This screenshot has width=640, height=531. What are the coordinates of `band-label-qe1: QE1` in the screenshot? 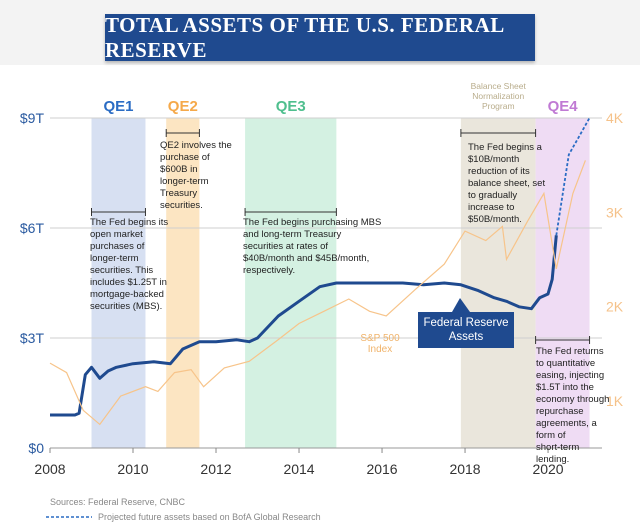 It's located at (118, 106).